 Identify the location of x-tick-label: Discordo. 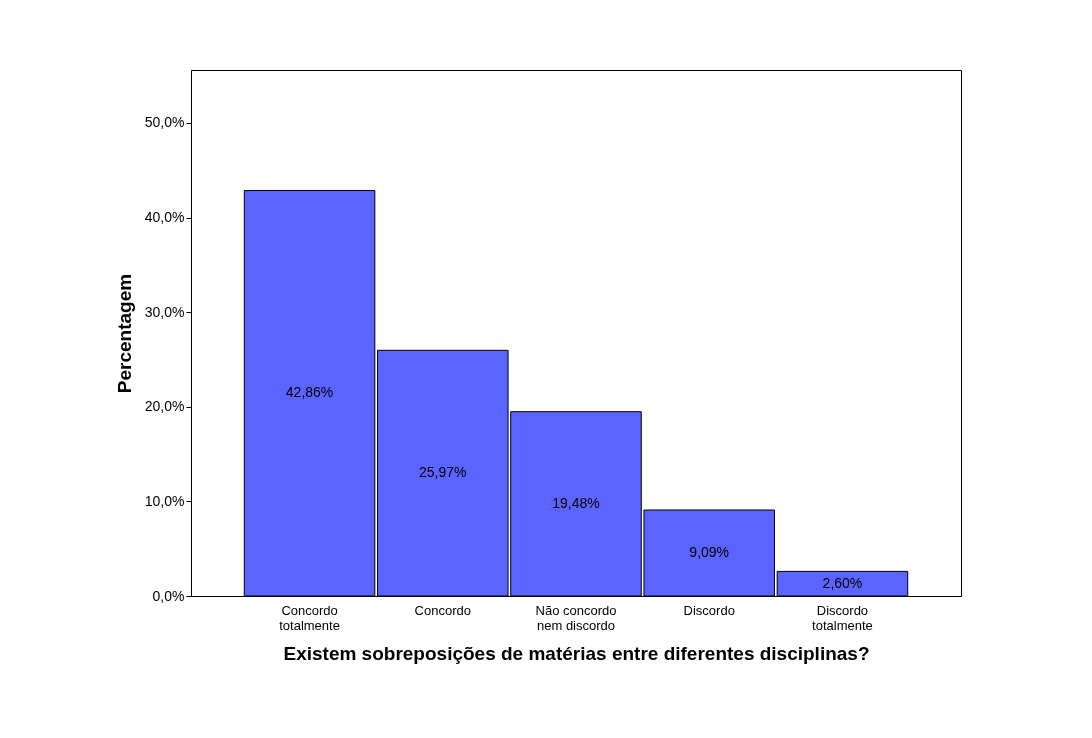
(709, 610).